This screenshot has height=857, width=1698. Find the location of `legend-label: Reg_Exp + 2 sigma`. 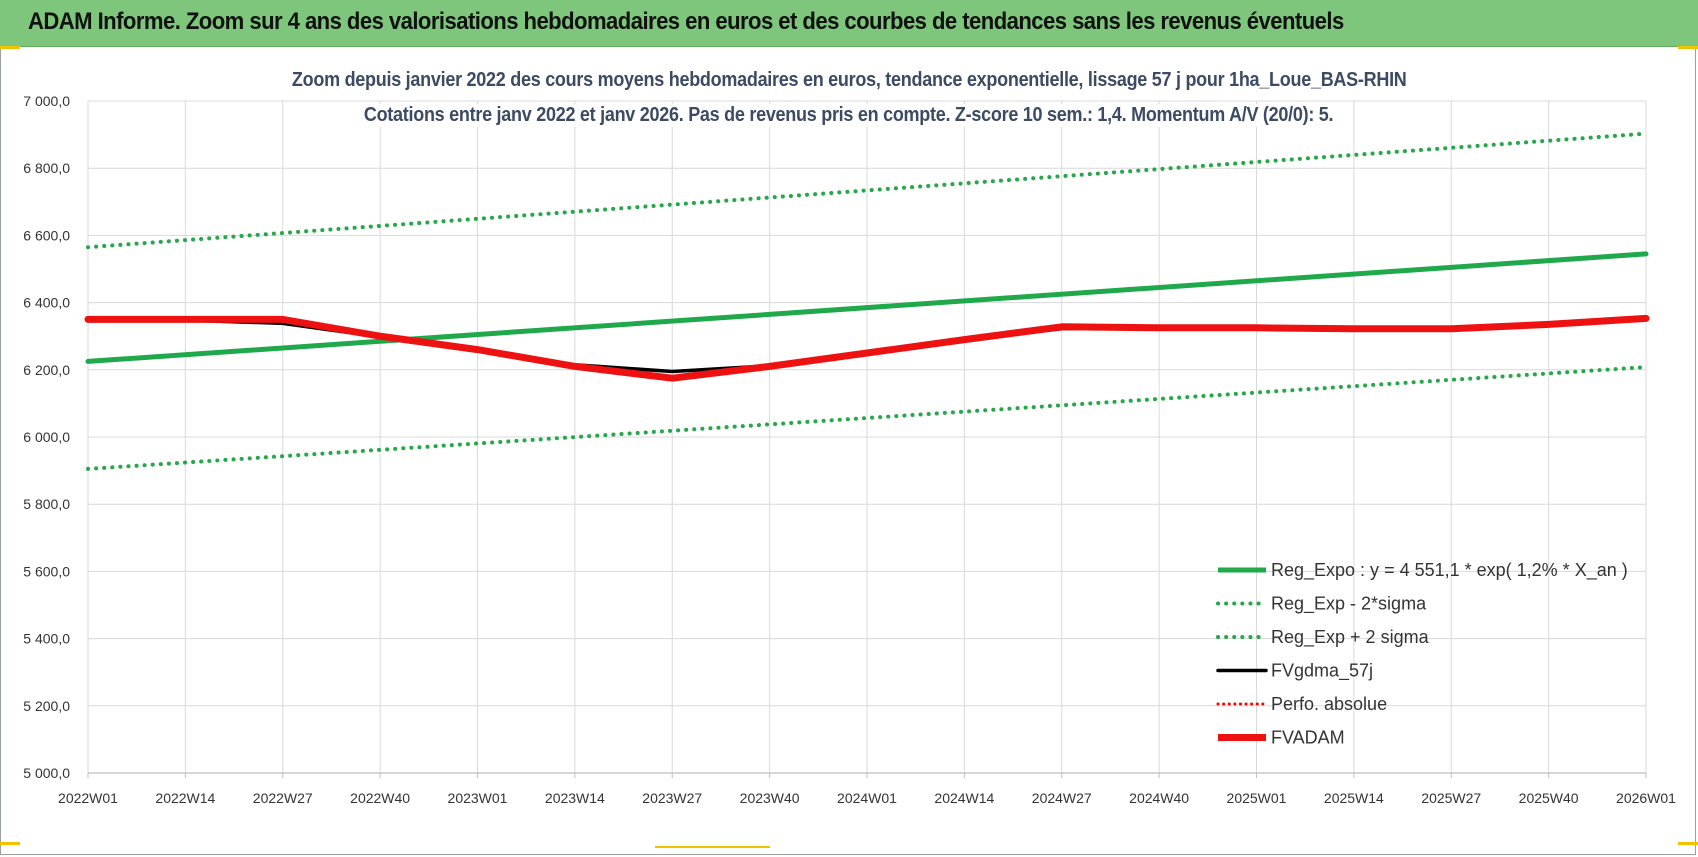

legend-label: Reg_Exp + 2 sigma is located at coordinates (1350, 637).